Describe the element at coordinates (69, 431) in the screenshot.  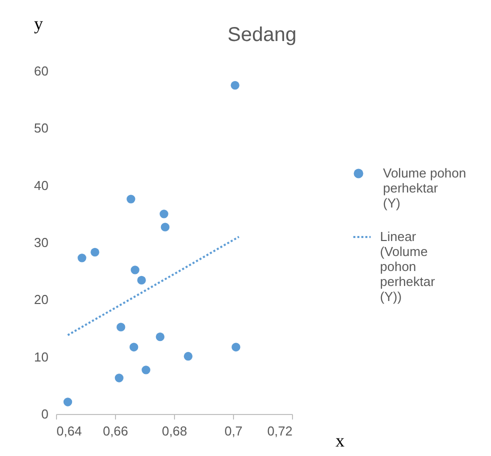
I see `x-tick-label: 0,64` at that location.